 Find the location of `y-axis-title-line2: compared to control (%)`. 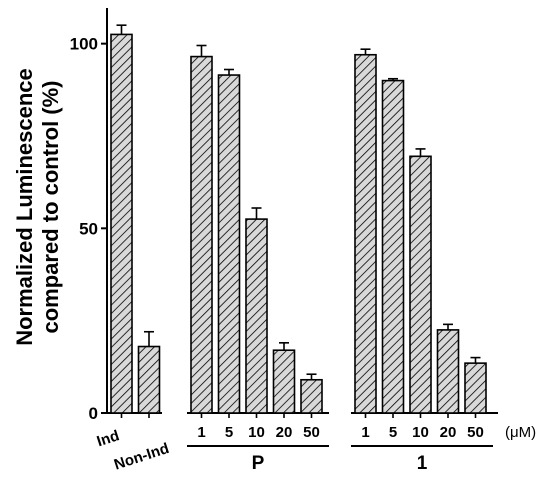

y-axis-title-line2: compared to control (%) is located at coordinates (50, 206).